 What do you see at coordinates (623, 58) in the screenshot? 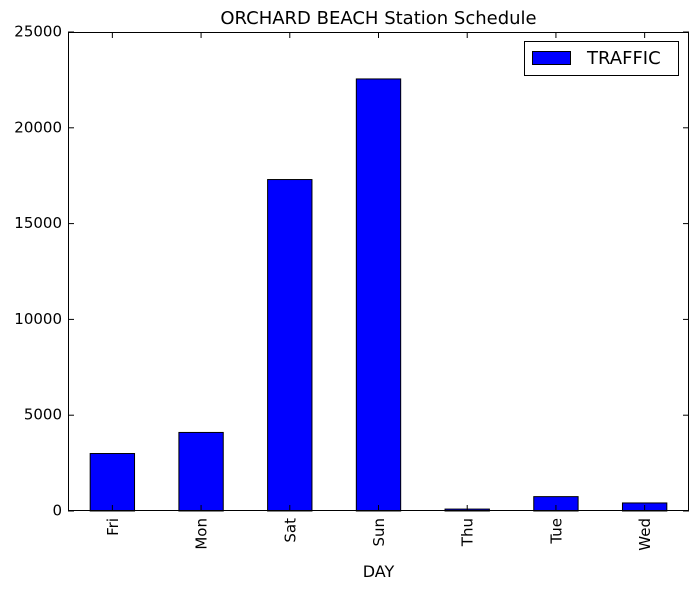
I see `legend-label: TRAFFIC` at bounding box center [623, 58].